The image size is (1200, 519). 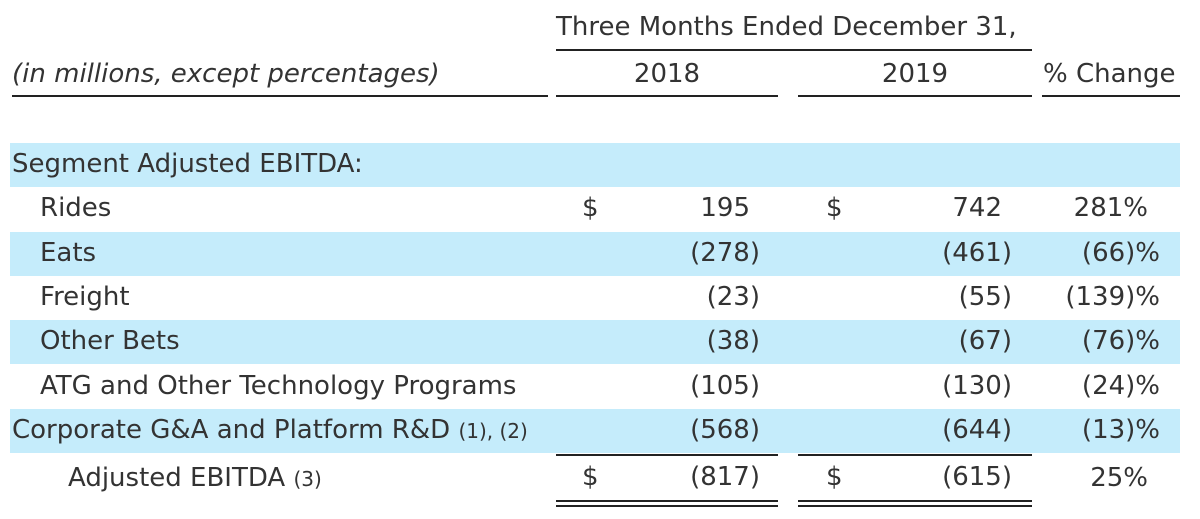 I want to click on header-rule-2019, so click(x=915, y=96).